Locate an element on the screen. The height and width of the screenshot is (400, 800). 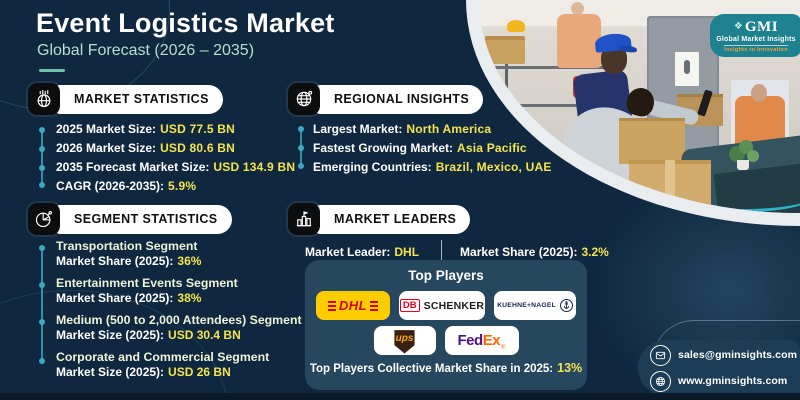
segment-value: 38% is located at coordinates (189, 298).